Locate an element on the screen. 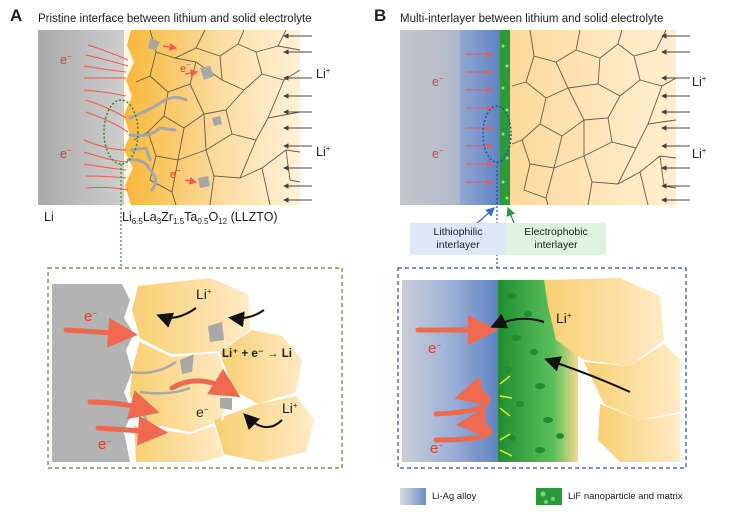 Image resolution: width=737 pixels, height=520 pixels. electrophobic-callout: Electrophobic interlayer is located at coordinates (556, 239).